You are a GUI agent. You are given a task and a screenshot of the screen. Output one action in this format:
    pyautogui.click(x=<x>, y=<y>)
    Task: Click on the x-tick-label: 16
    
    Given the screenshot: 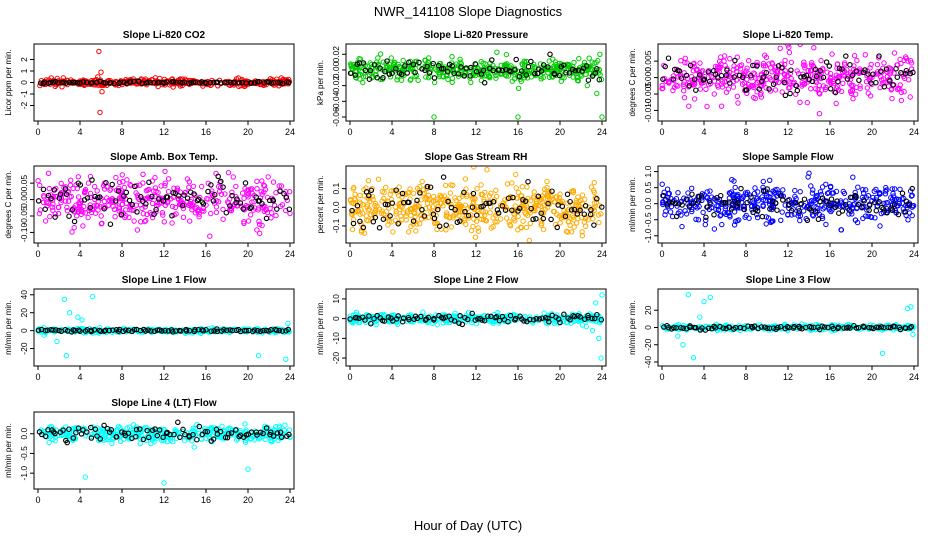 What is the action you would take?
    pyautogui.click(x=518, y=132)
    